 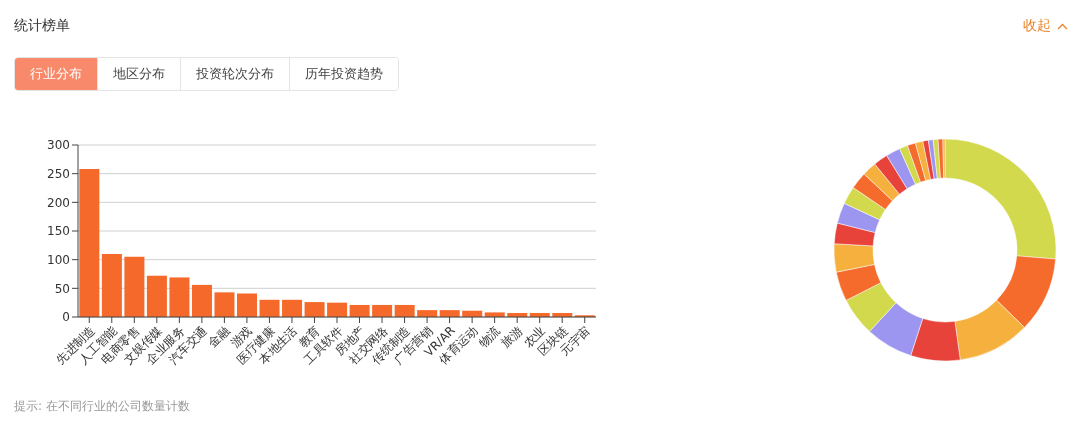 I want to click on y-tick-label: 0, so click(x=66, y=317).